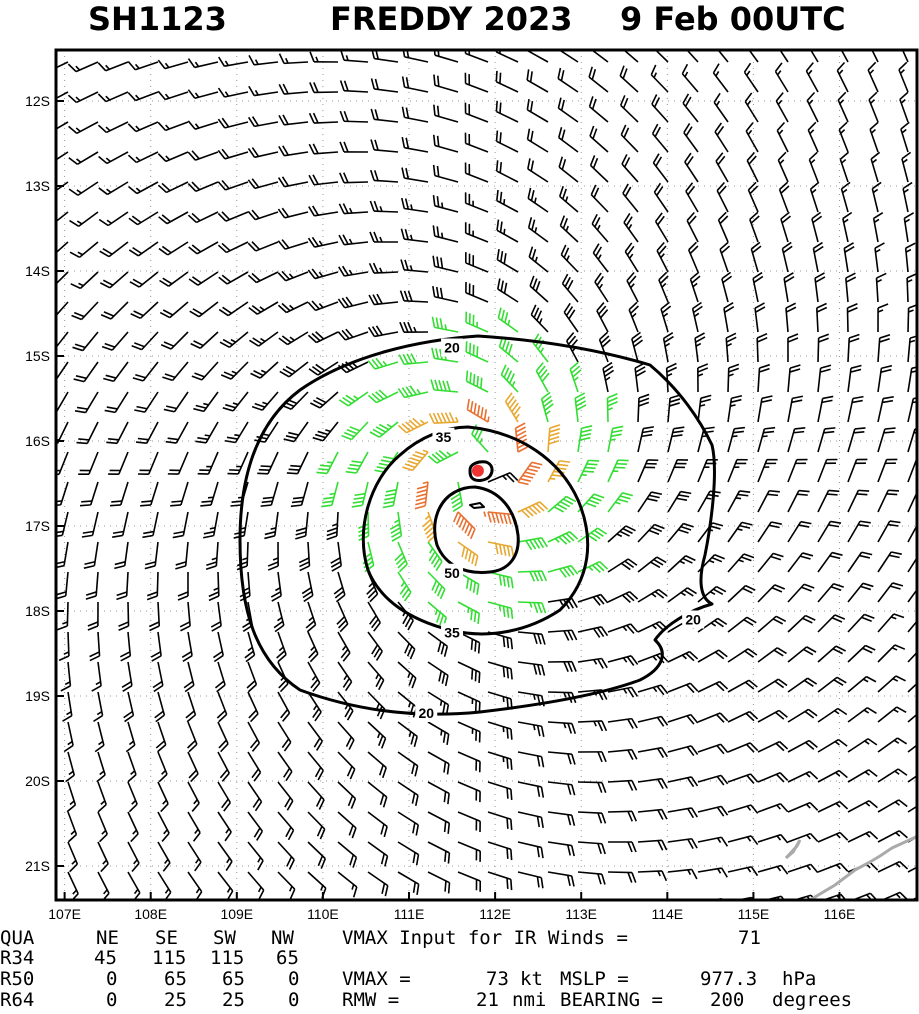 Image resolution: width=919 pixels, height=1014 pixels. I want to click on title-date-time: 9 Feb 00UTC, so click(733, 19).